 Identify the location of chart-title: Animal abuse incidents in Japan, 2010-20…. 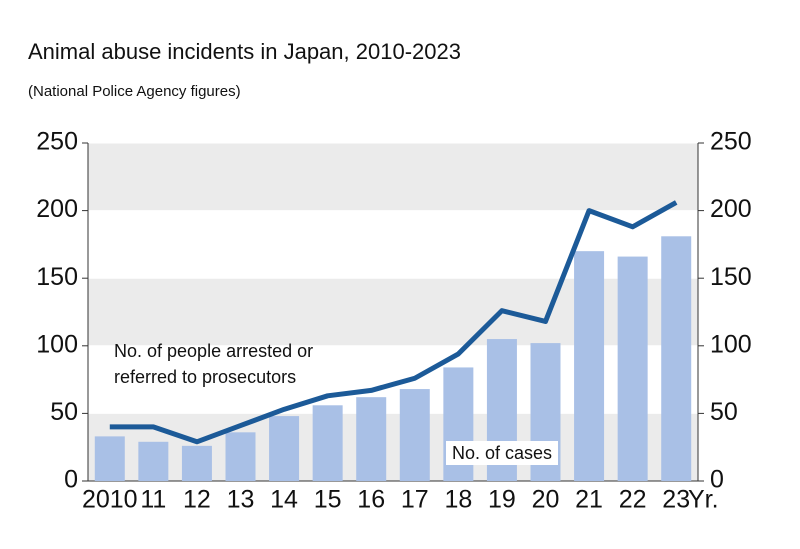
(244, 51).